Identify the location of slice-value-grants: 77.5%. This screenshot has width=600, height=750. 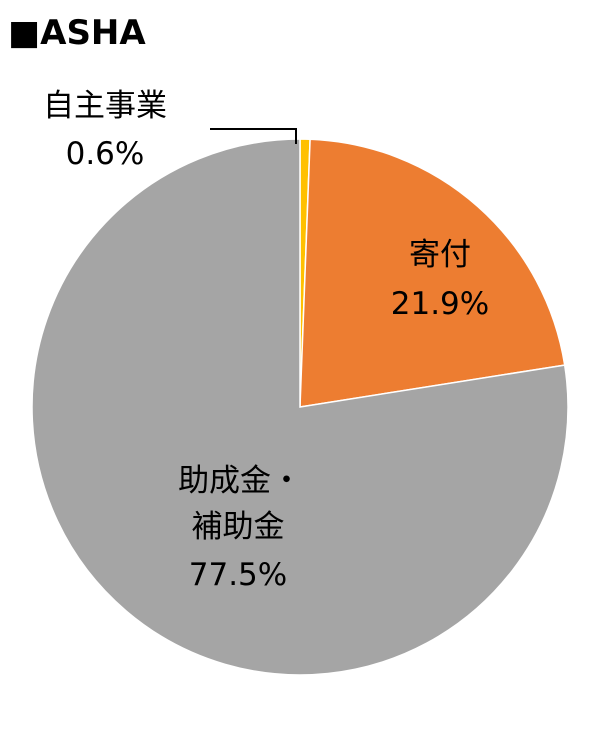
(238, 575).